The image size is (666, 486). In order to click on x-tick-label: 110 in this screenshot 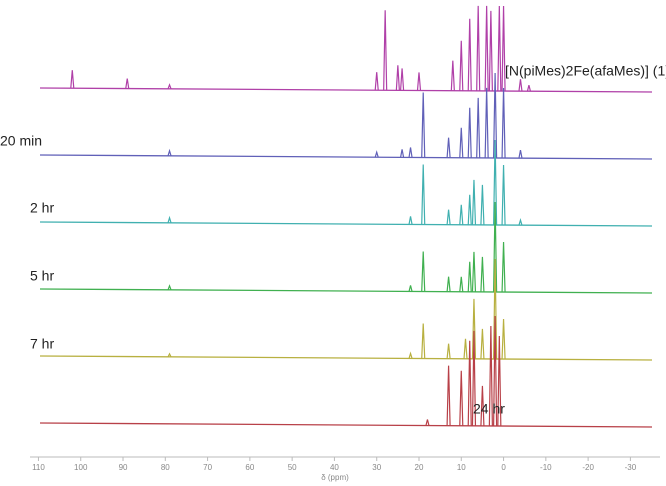, I will do `click(38, 467)`.